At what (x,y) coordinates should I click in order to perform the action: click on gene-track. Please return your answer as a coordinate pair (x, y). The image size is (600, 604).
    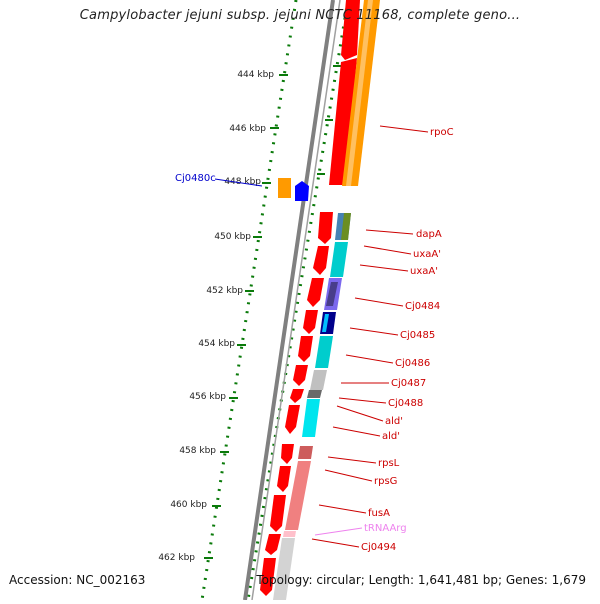
    Looking at the image, I should click on (312, 406).